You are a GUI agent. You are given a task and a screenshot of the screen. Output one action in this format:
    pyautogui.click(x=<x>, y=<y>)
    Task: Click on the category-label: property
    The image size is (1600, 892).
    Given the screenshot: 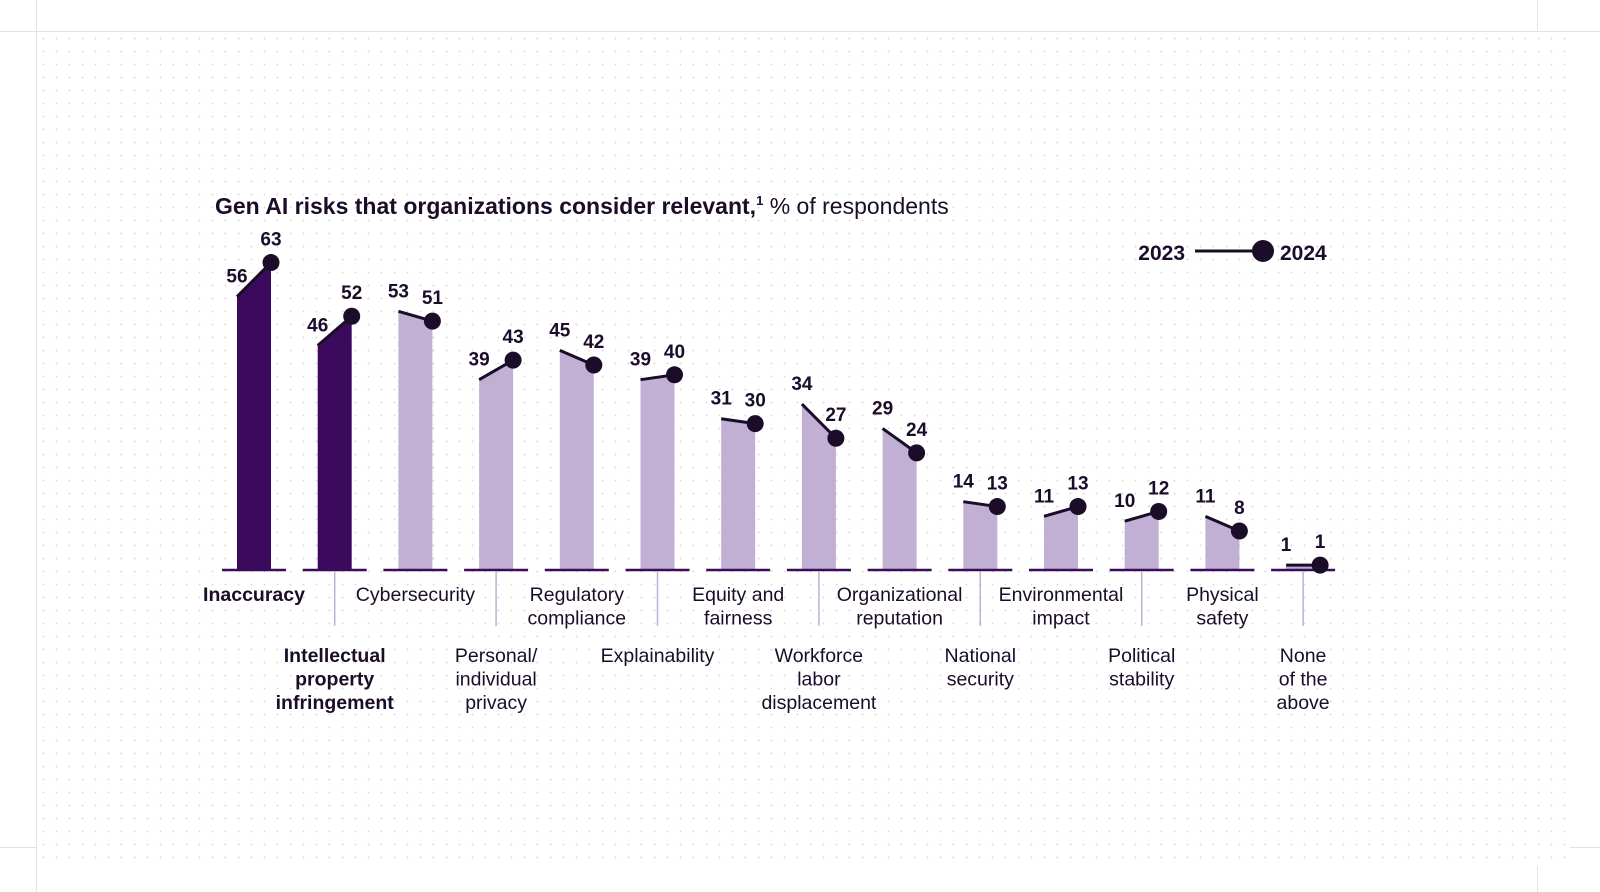 What is the action you would take?
    pyautogui.click(x=334, y=680)
    